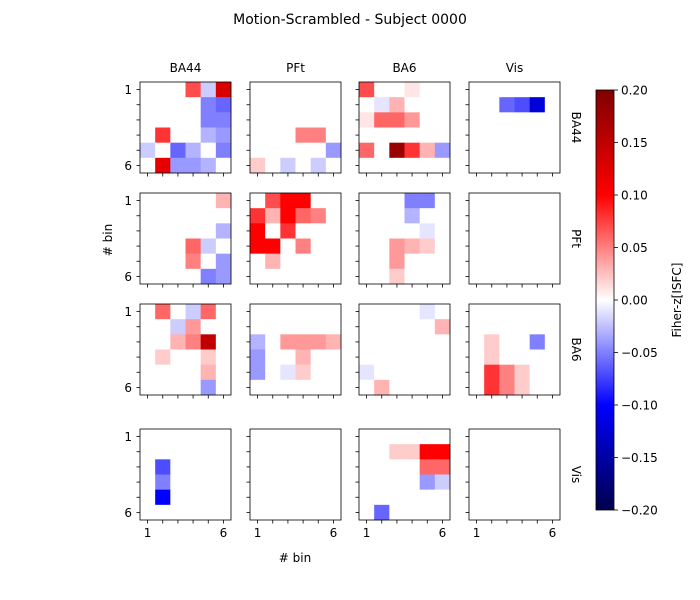  I want to click on column-label: BA44, so click(186, 68).